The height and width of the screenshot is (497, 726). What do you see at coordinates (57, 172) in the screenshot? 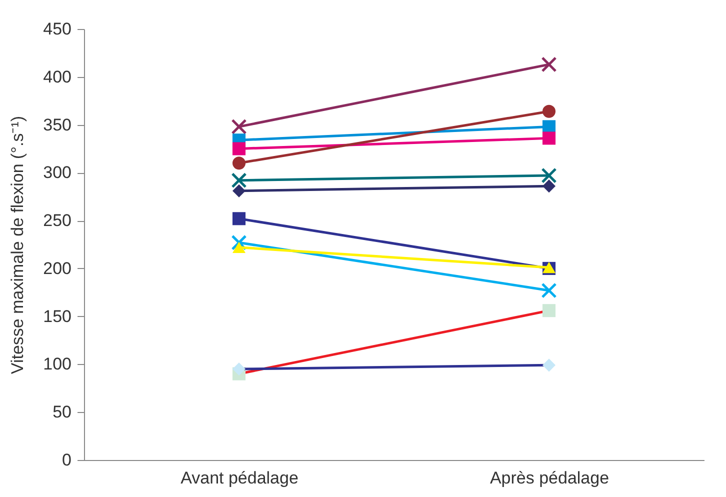
I see `y-tick-label: 300` at bounding box center [57, 172].